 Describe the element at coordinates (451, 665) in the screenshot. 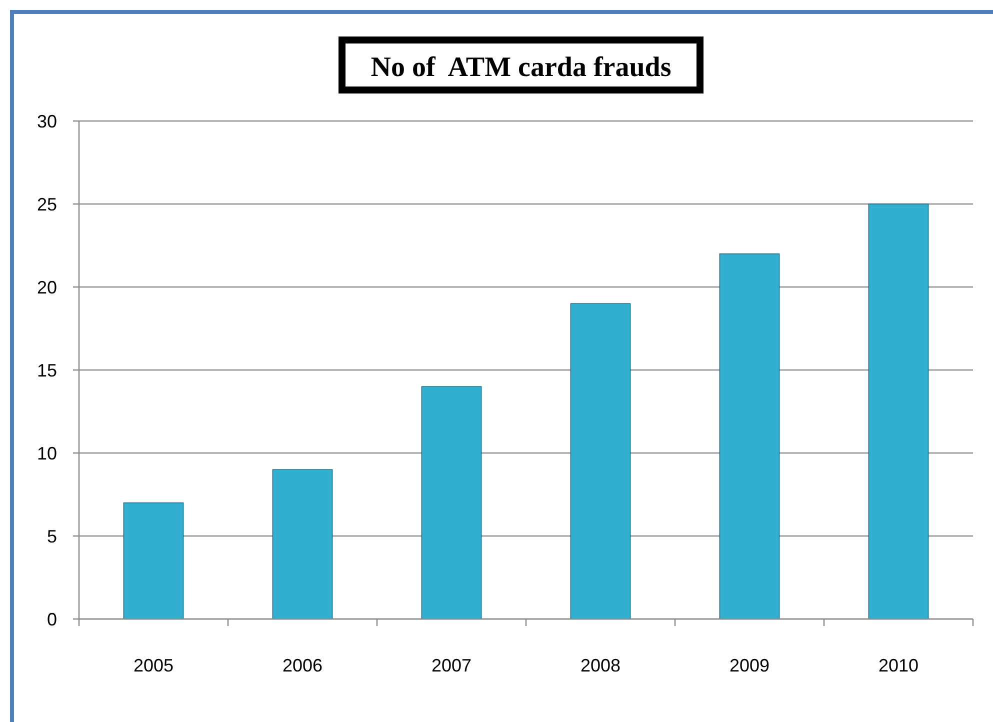

I see `x-tick-label: 2007` at that location.